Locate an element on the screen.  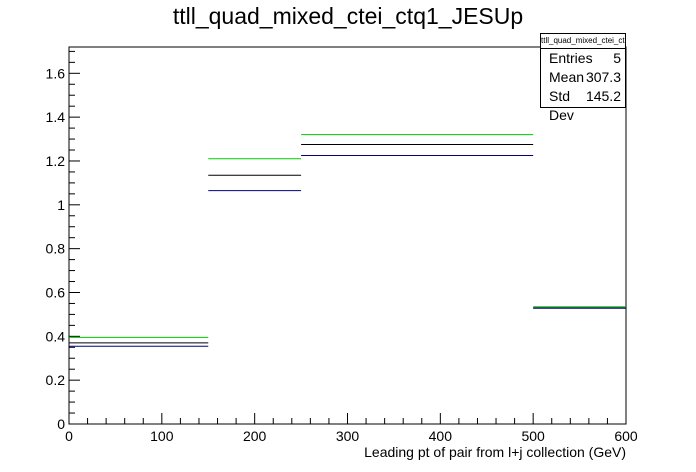
x-tick-label: 600 is located at coordinates (626, 436).